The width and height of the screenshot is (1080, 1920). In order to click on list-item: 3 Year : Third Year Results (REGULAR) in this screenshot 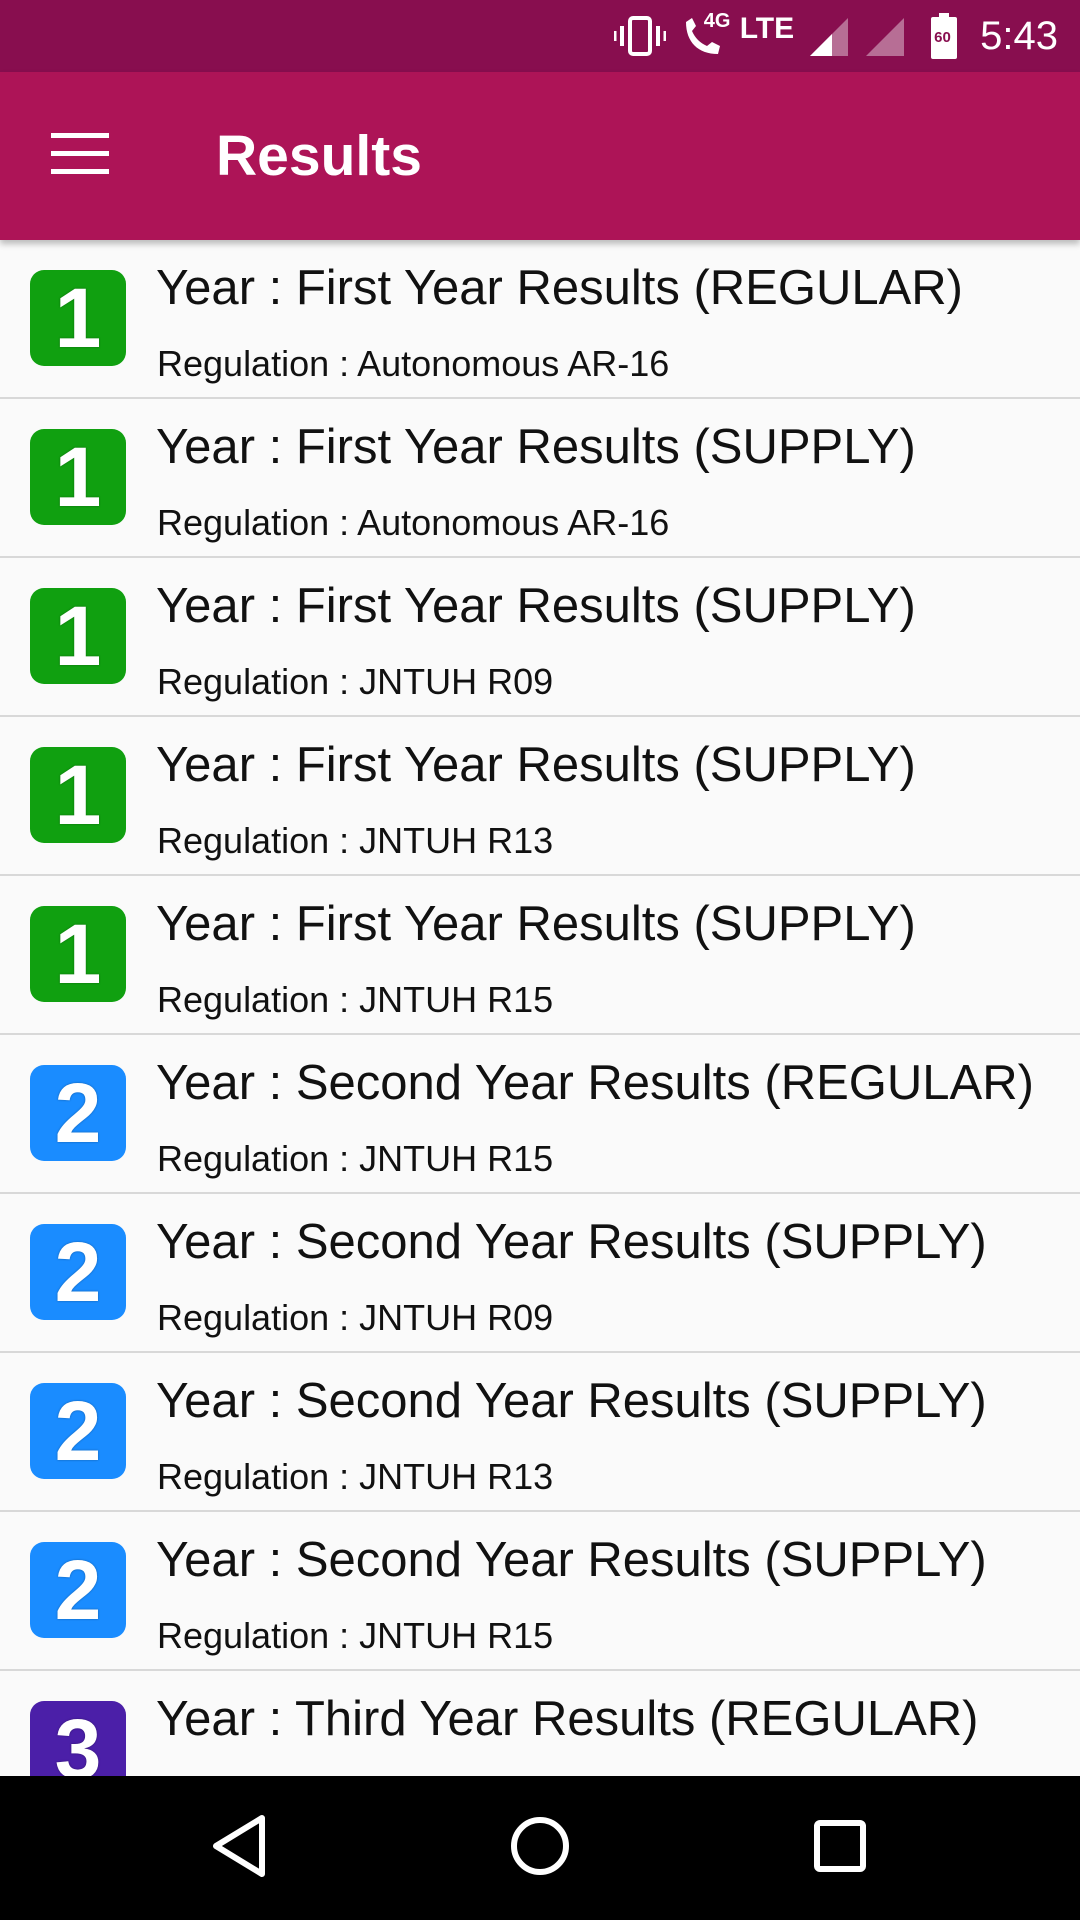, I will do `click(540, 1723)`.